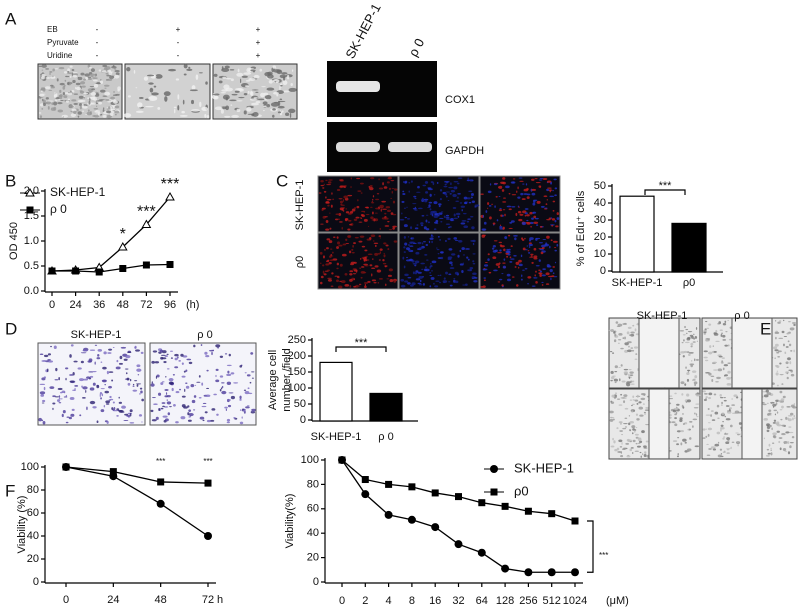 The height and width of the screenshot is (608, 800). Describe the element at coordinates (300, 205) in the screenshot. I see `row-label: SK-HEP-1` at that location.